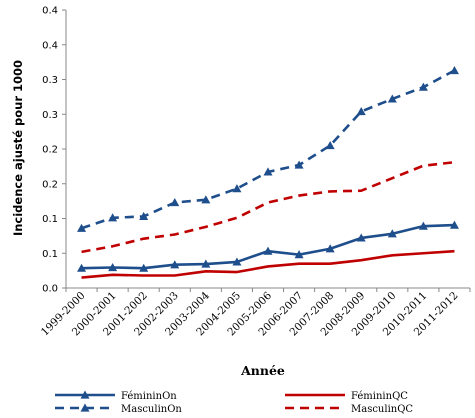 Image resolution: width=475 pixels, height=418 pixels. I want to click on legend-label: MasculinQC, so click(382, 409).